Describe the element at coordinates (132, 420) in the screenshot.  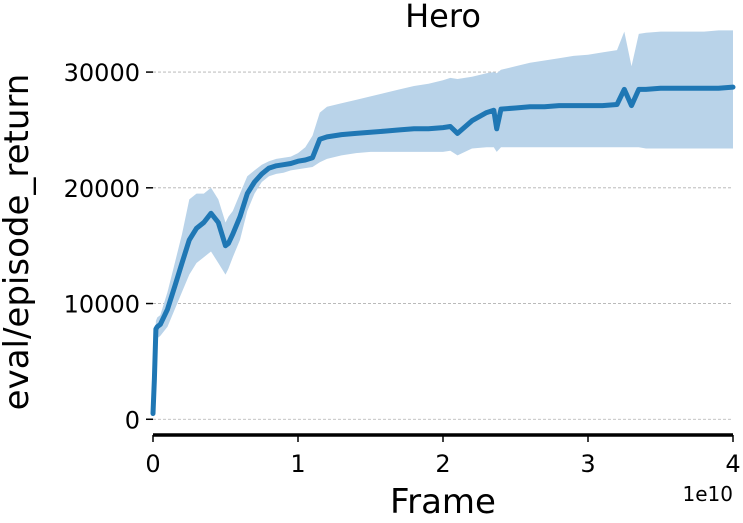
I see `y-tick-label: 0` at that location.